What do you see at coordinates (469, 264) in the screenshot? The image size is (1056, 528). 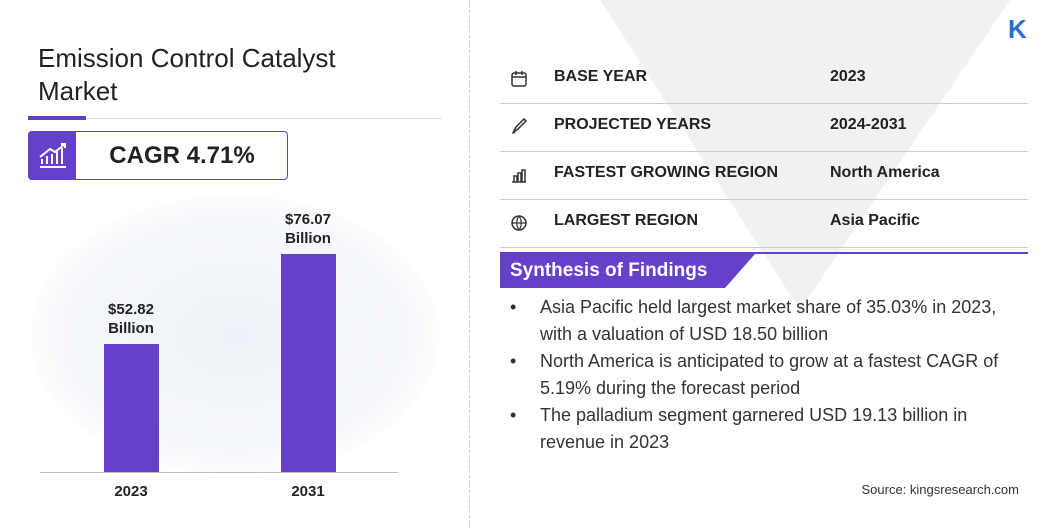 I see `divider` at bounding box center [469, 264].